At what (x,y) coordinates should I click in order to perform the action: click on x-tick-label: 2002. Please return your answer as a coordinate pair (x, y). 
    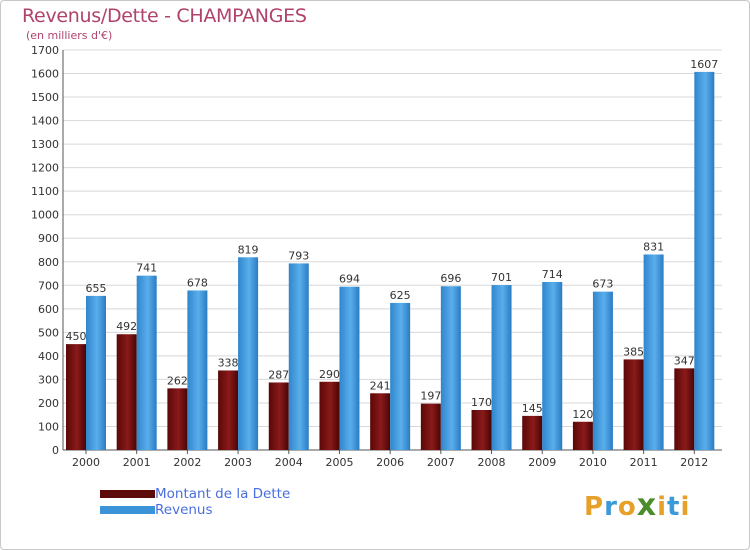
    Looking at the image, I should click on (187, 462).